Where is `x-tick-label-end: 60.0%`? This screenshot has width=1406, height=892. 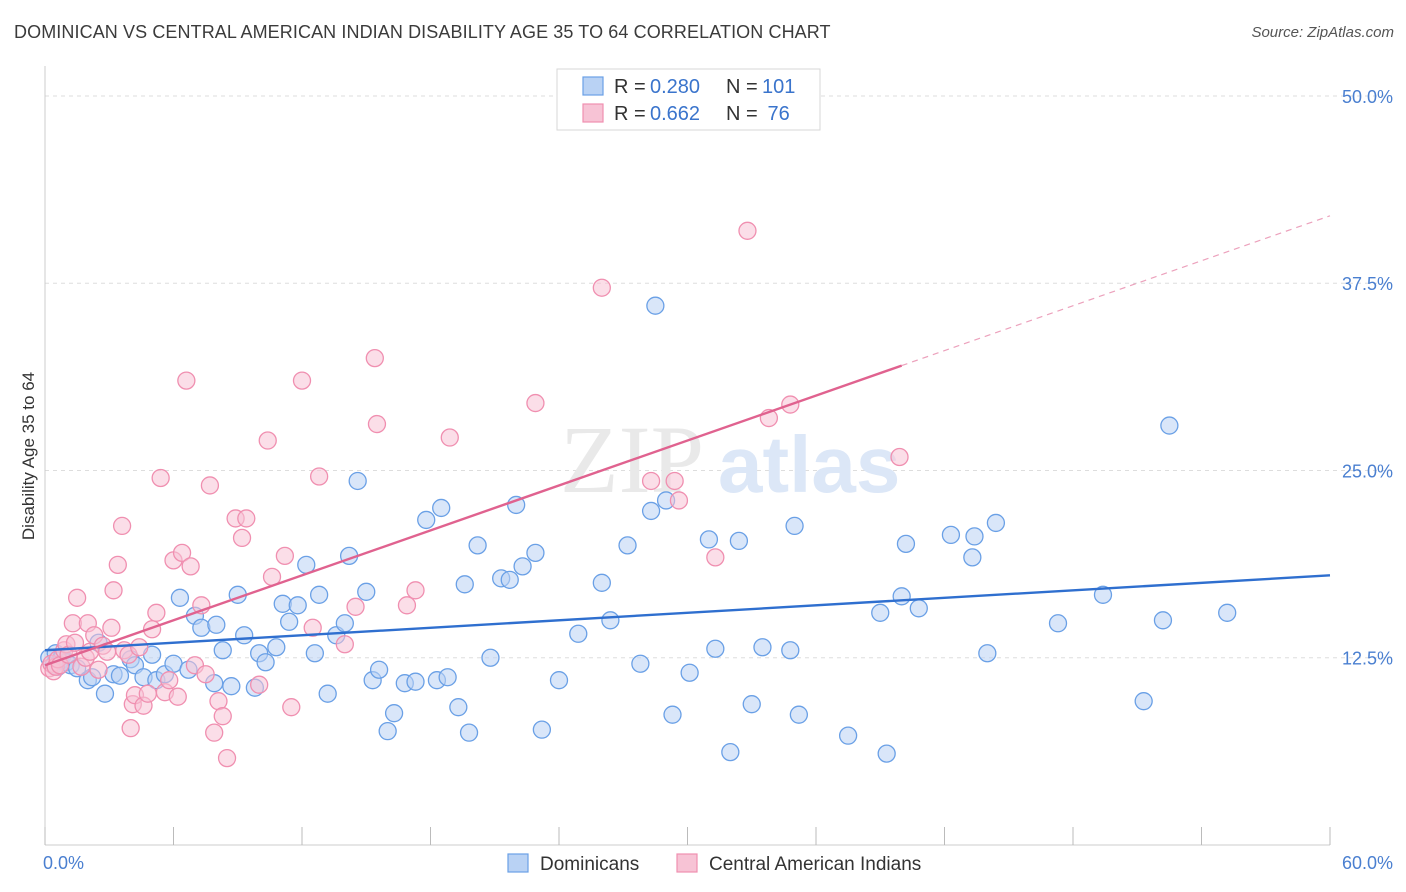
x-tick-label-end: 60.0% is located at coordinates (1367, 863).